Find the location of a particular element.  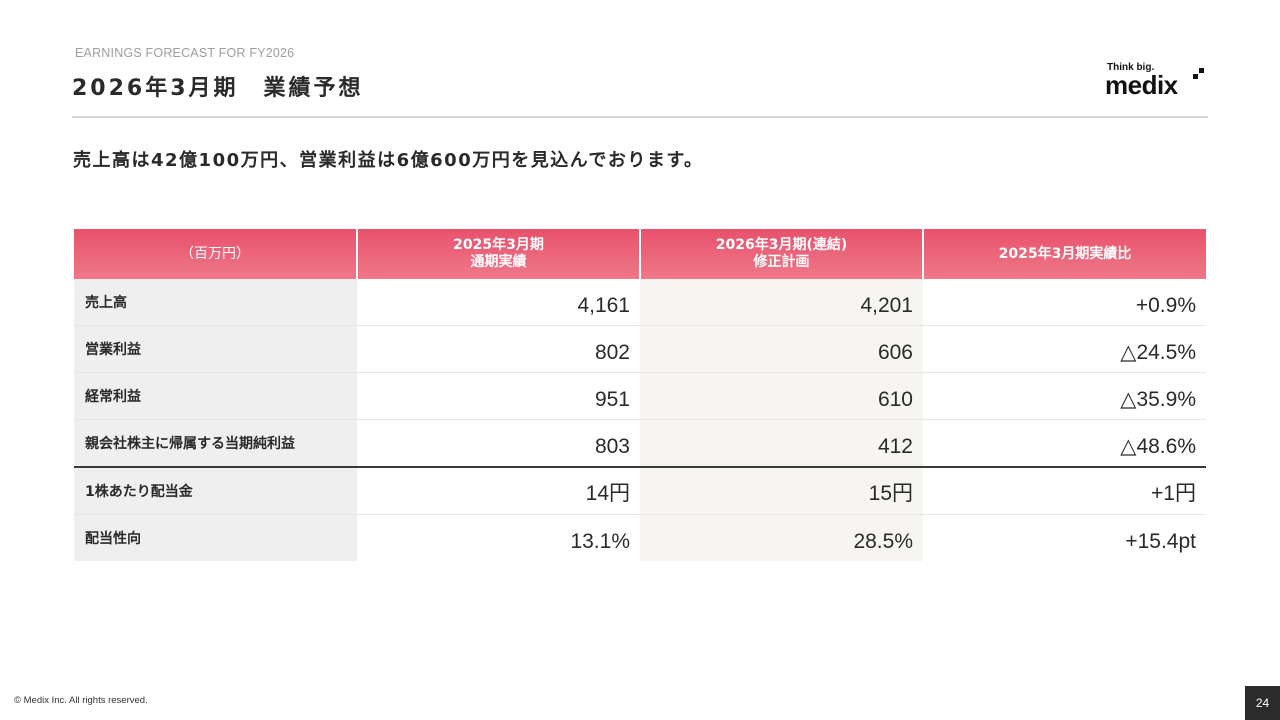

section-eyebrow: EARNINGS FORECAST FOR FY2026 is located at coordinates (185, 53).